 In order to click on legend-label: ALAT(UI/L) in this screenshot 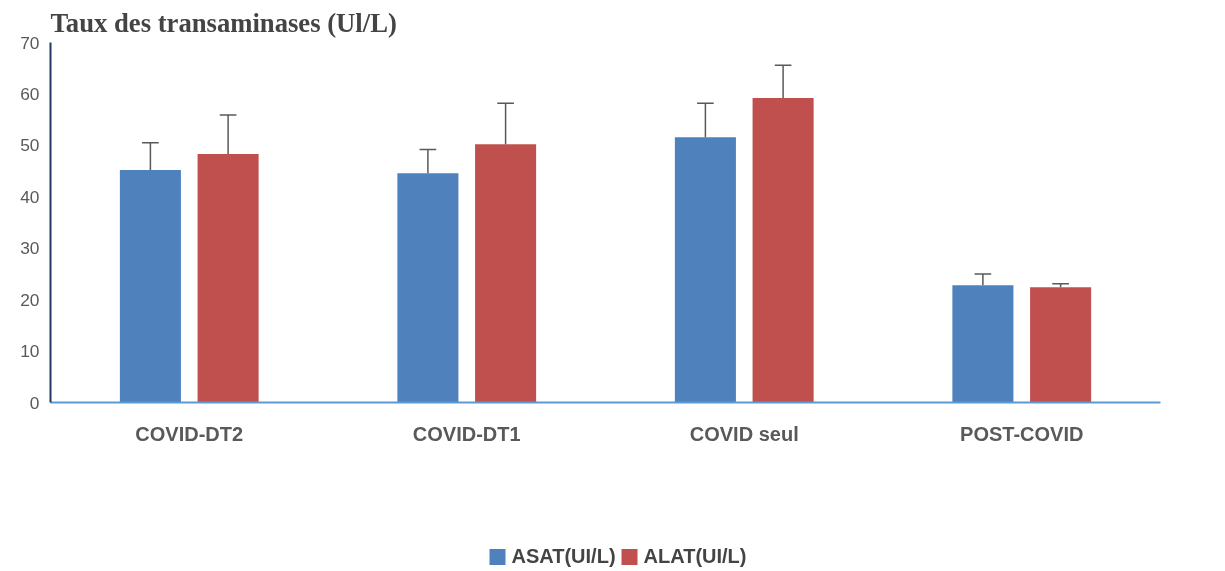, I will do `click(695, 556)`.